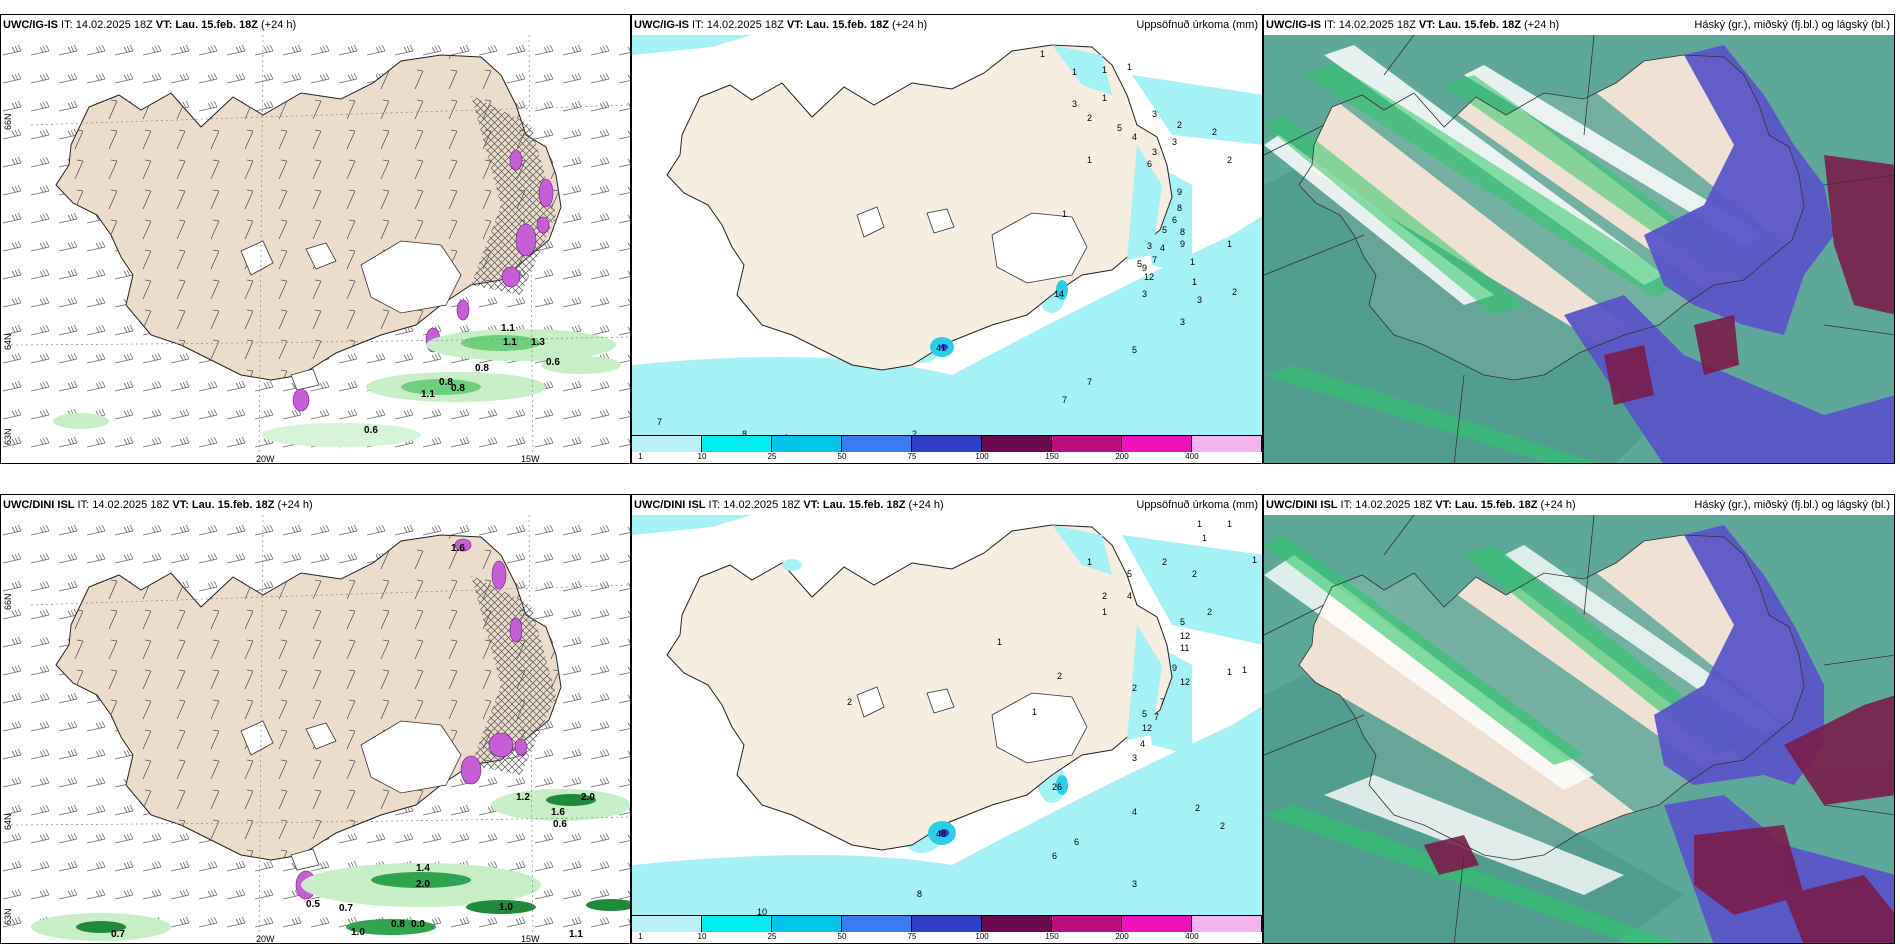 This screenshot has height=950, width=1900. What do you see at coordinates (265, 939) in the screenshot?
I see `lon-label-20w: 20W` at bounding box center [265, 939].